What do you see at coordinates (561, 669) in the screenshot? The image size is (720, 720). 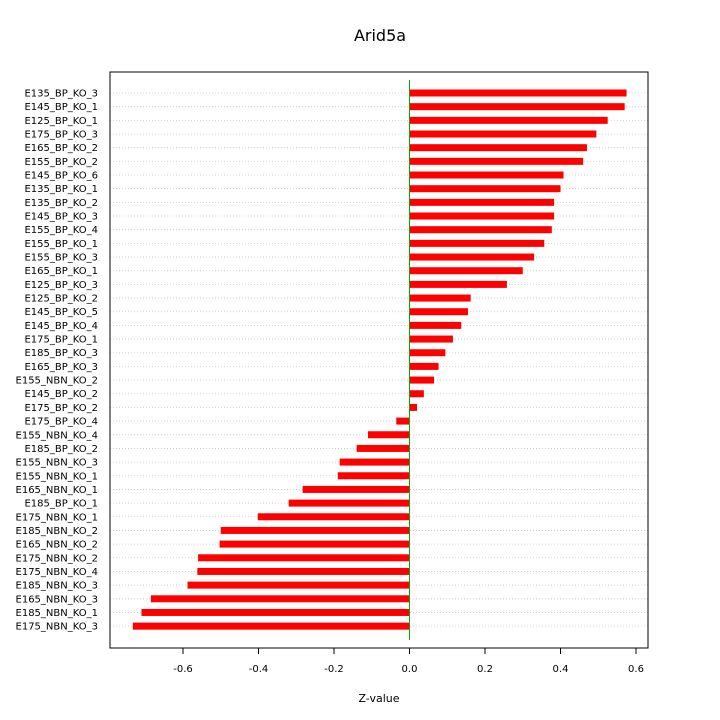 I see `x-tick-label: 0.4` at bounding box center [561, 669].